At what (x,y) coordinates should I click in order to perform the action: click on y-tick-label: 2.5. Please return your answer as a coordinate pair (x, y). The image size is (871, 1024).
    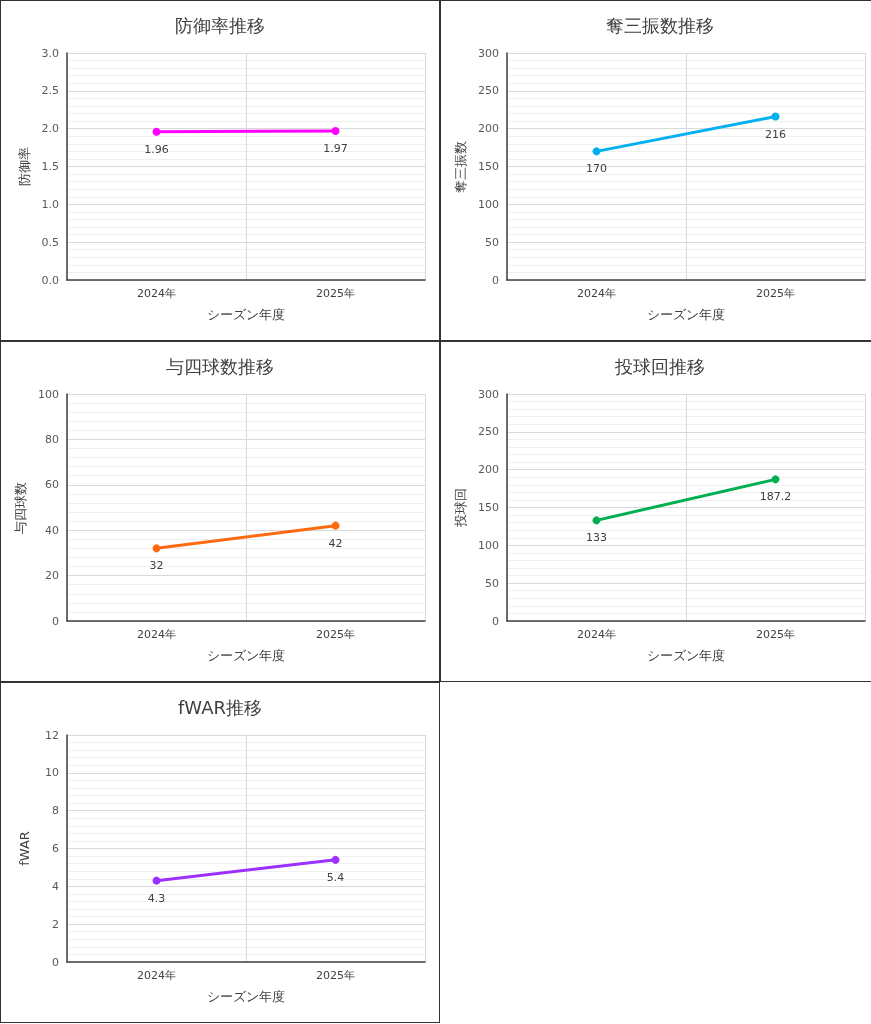
    Looking at the image, I should click on (50, 91).